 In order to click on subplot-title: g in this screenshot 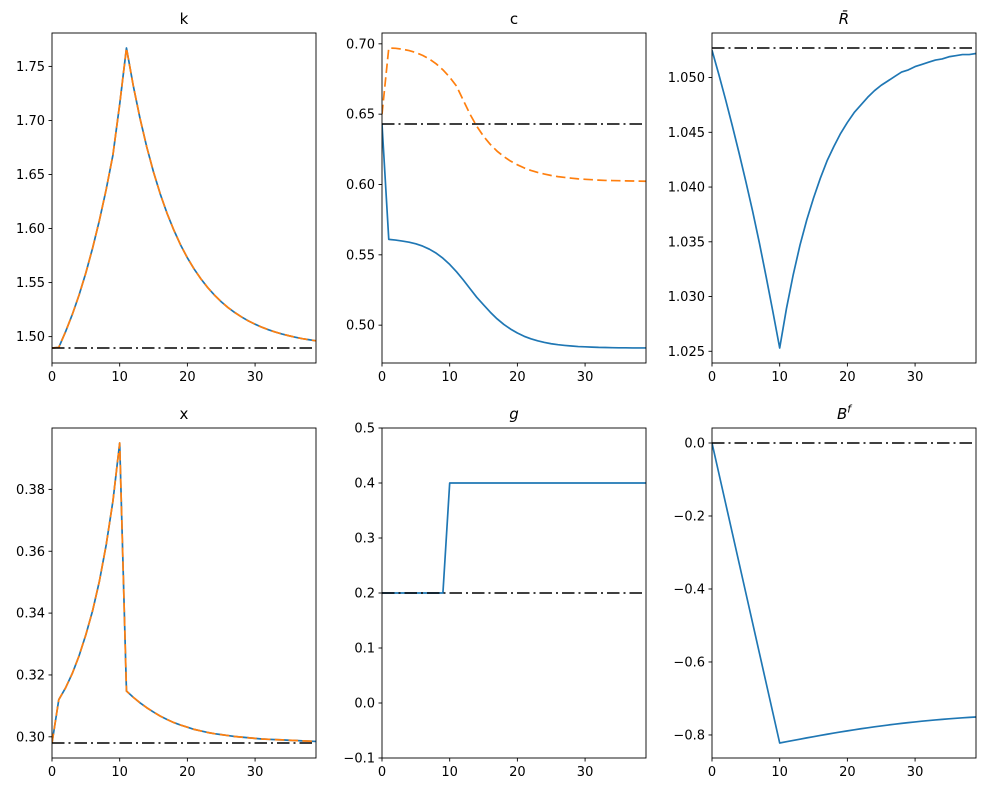, I will do `click(514, 414)`.